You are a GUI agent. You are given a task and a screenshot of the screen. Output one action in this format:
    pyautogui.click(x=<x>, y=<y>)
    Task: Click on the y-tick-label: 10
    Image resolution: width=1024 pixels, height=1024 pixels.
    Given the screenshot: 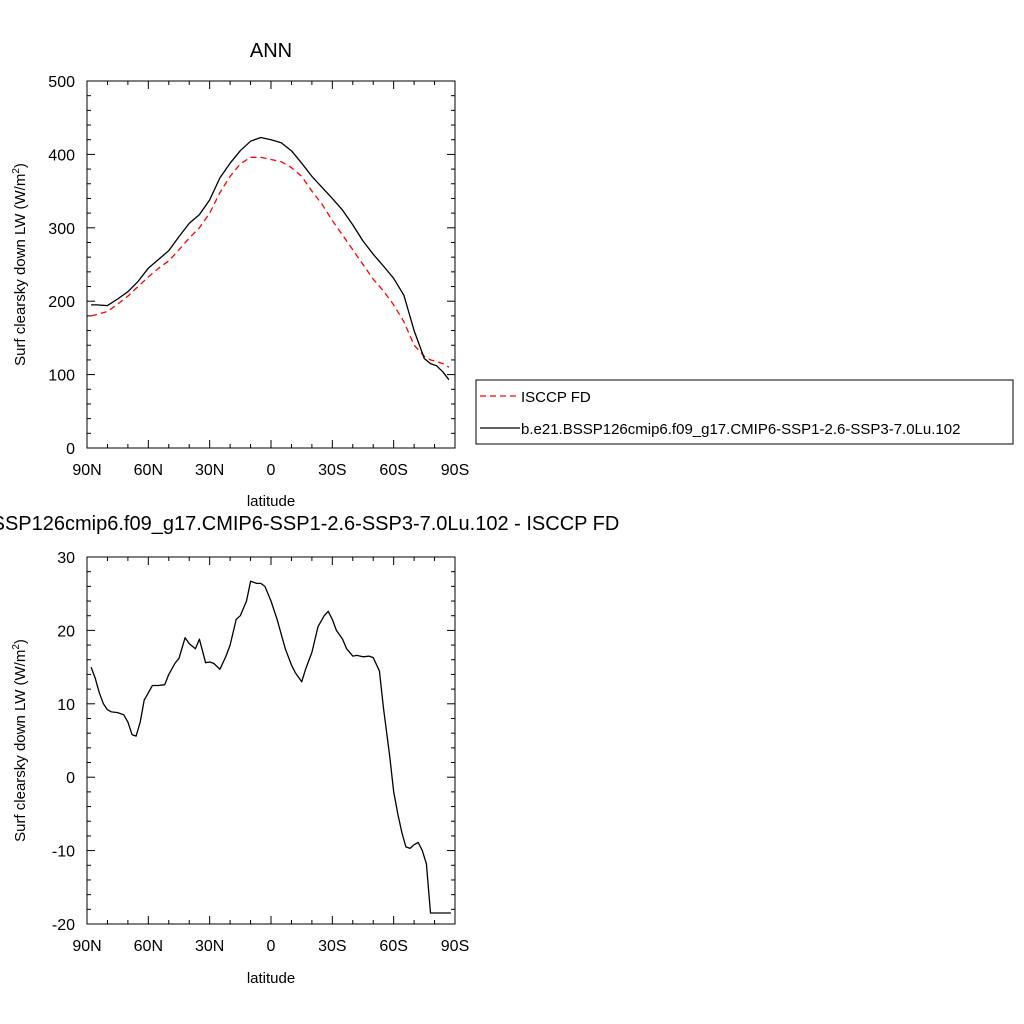 What is the action you would take?
    pyautogui.click(x=66, y=705)
    